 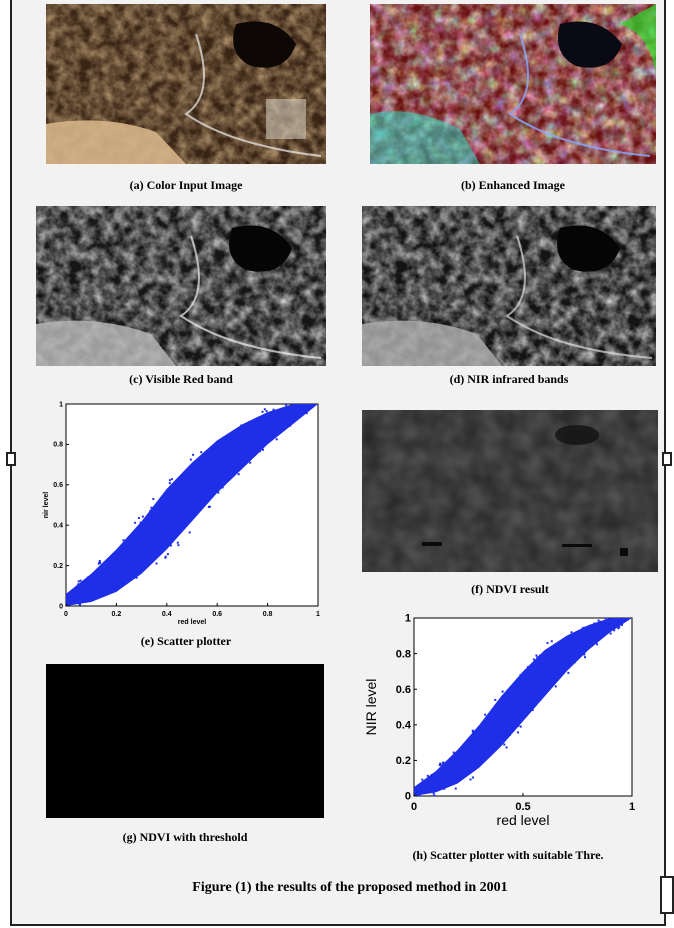 What do you see at coordinates (58, 566) in the screenshot?
I see `y-tick-label: 0.2` at bounding box center [58, 566].